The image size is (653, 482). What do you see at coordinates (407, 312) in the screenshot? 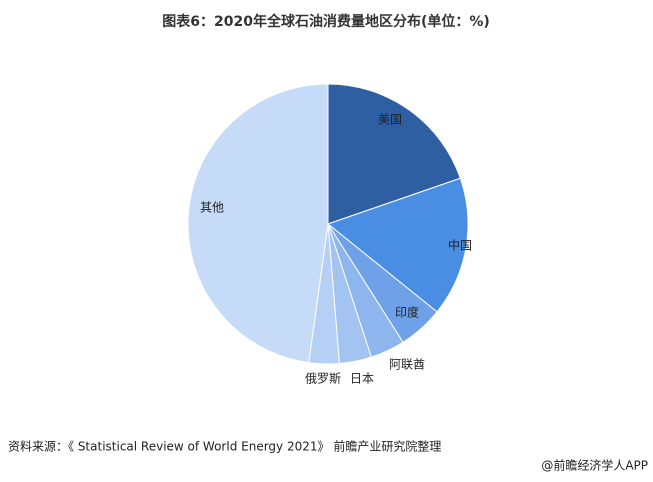
I see `slice-label: 印度` at bounding box center [407, 312].